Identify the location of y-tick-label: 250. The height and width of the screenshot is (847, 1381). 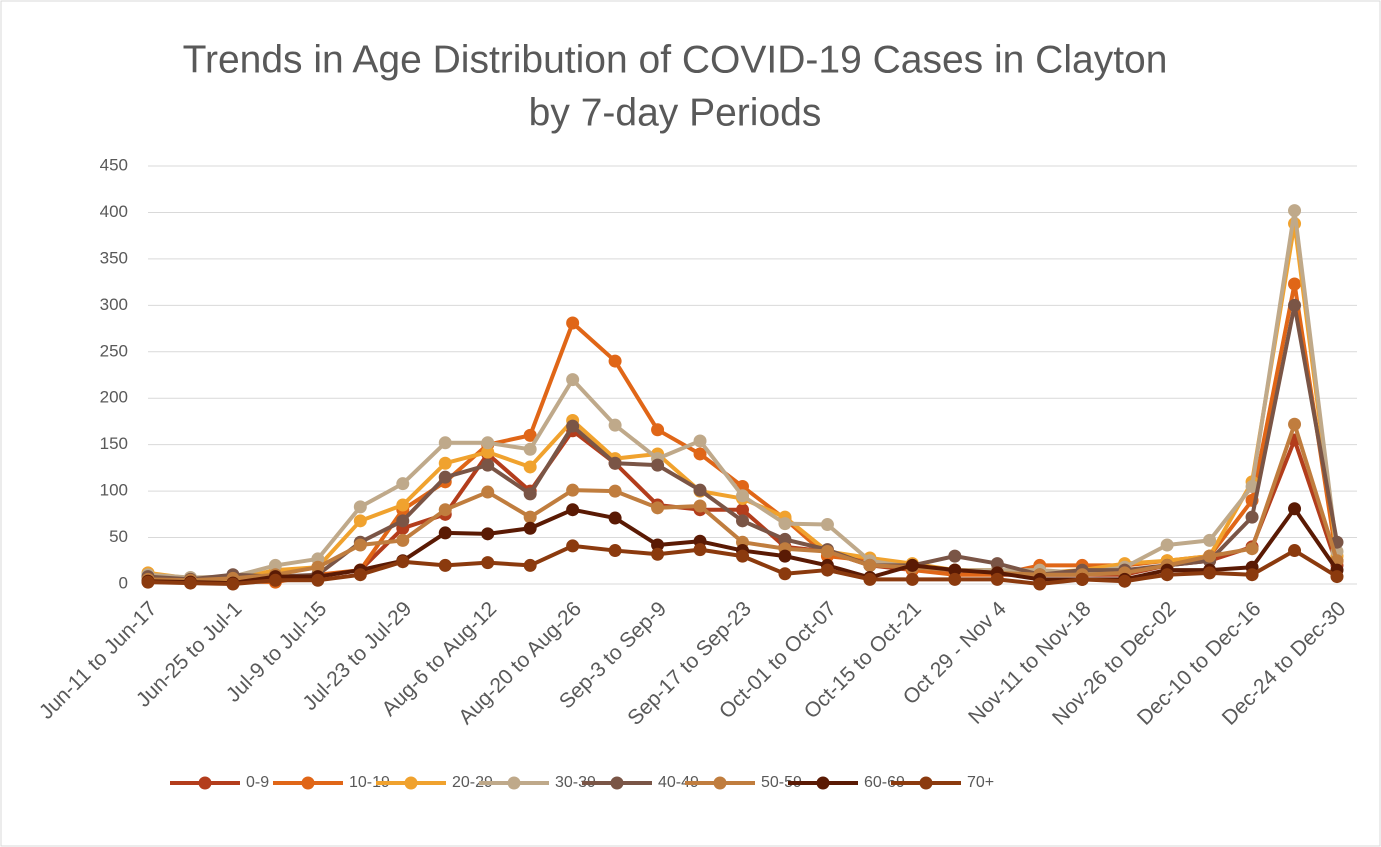
(114, 350).